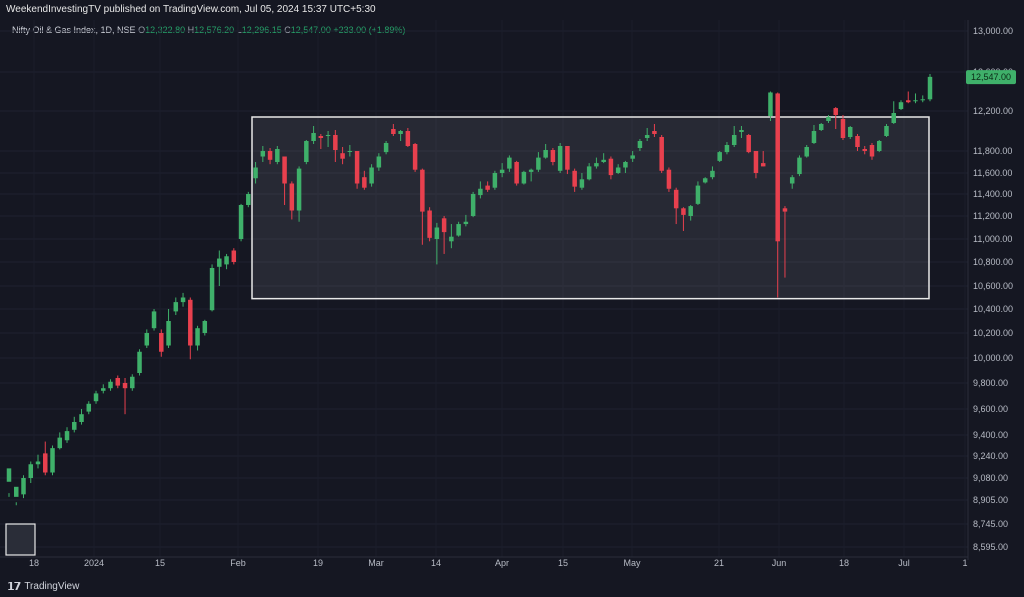 This screenshot has width=1024, height=597. Describe the element at coordinates (990, 409) in the screenshot. I see `y-tick-label: 9,600.00` at that location.